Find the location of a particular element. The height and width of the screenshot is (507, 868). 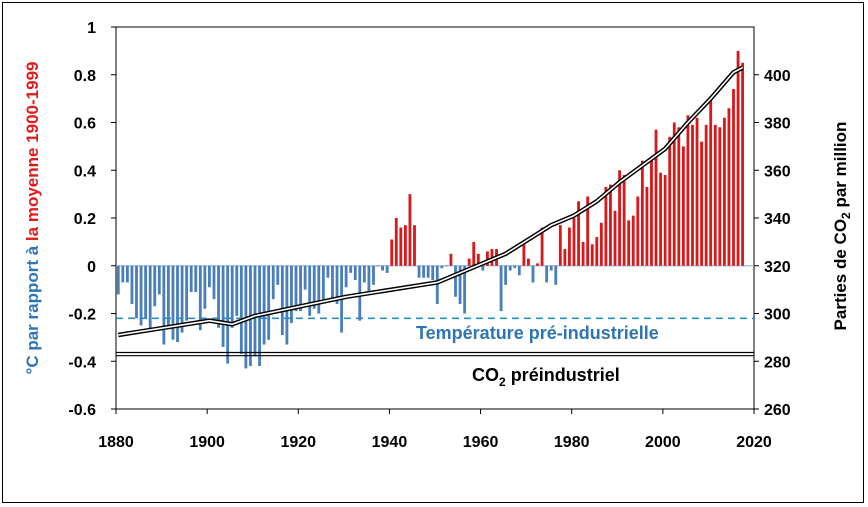

temperature-bar-2012 is located at coordinates (720, 196).